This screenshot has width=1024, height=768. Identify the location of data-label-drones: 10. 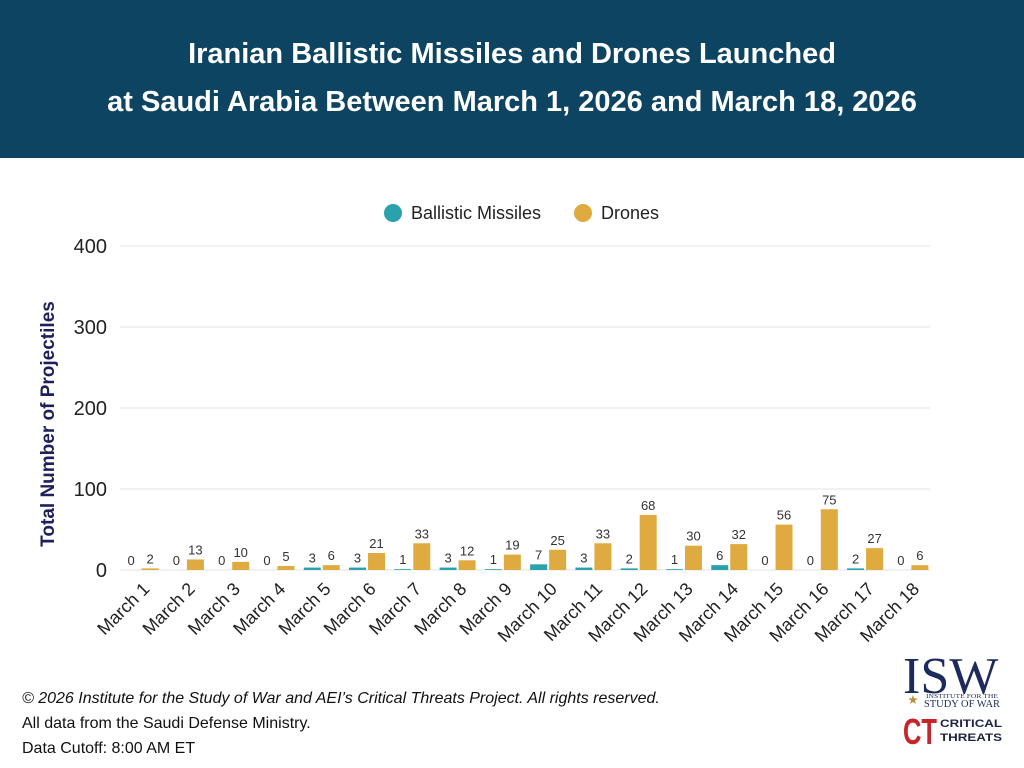
(240, 552).